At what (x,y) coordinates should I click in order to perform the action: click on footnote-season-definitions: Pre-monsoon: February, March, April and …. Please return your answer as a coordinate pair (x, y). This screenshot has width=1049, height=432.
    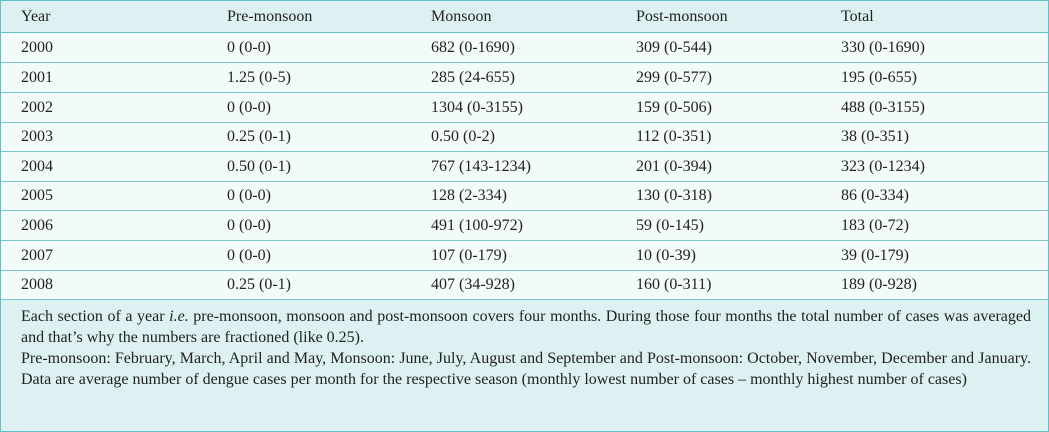
    Looking at the image, I should click on (526, 369).